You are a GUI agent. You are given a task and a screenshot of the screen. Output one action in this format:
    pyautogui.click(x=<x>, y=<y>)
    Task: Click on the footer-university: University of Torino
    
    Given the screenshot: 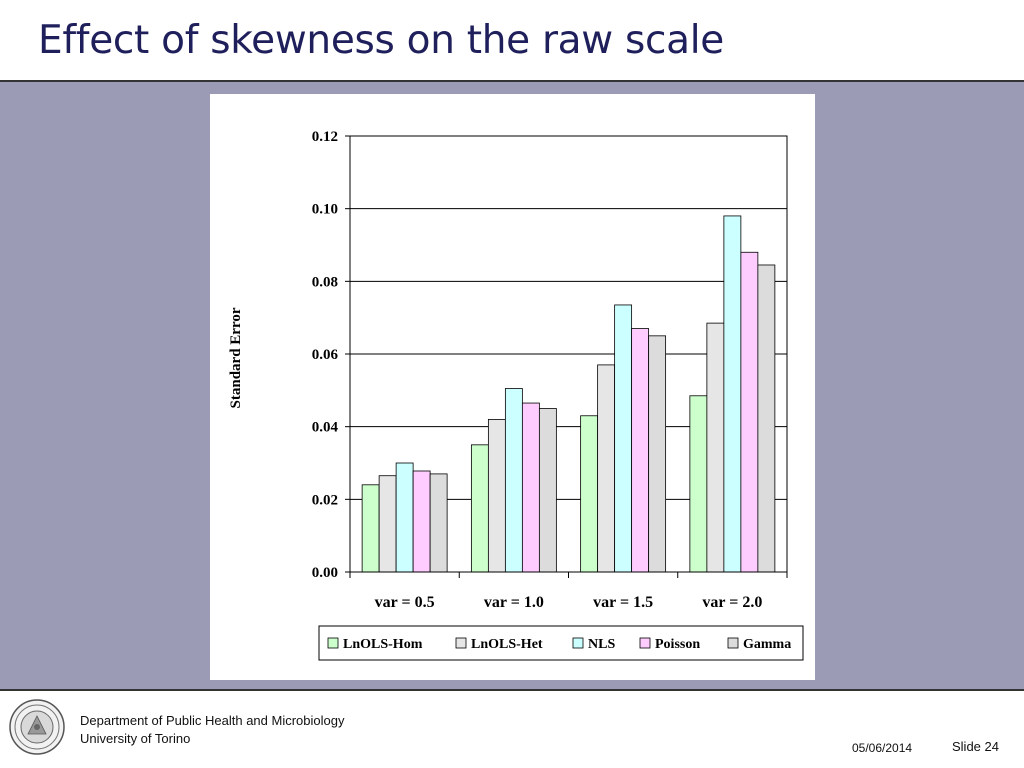 What is the action you would take?
    pyautogui.click(x=135, y=738)
    